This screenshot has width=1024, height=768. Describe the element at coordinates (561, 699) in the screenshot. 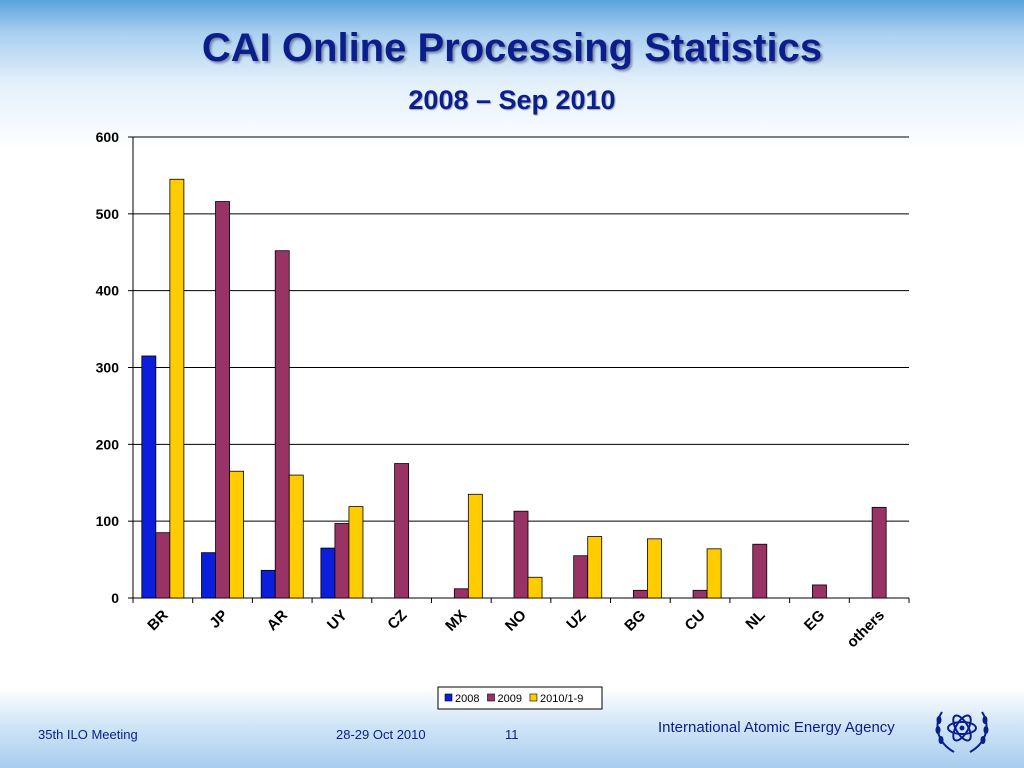

I see `legend-label: 2010/1-9` at that location.